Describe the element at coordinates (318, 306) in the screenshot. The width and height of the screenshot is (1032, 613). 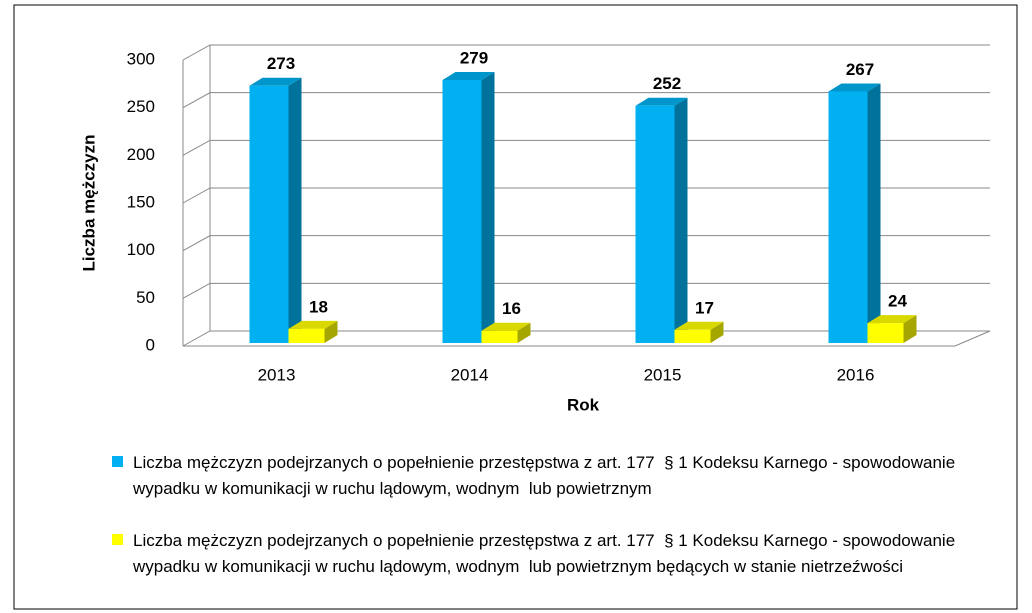
I see `value-label: 18` at that location.